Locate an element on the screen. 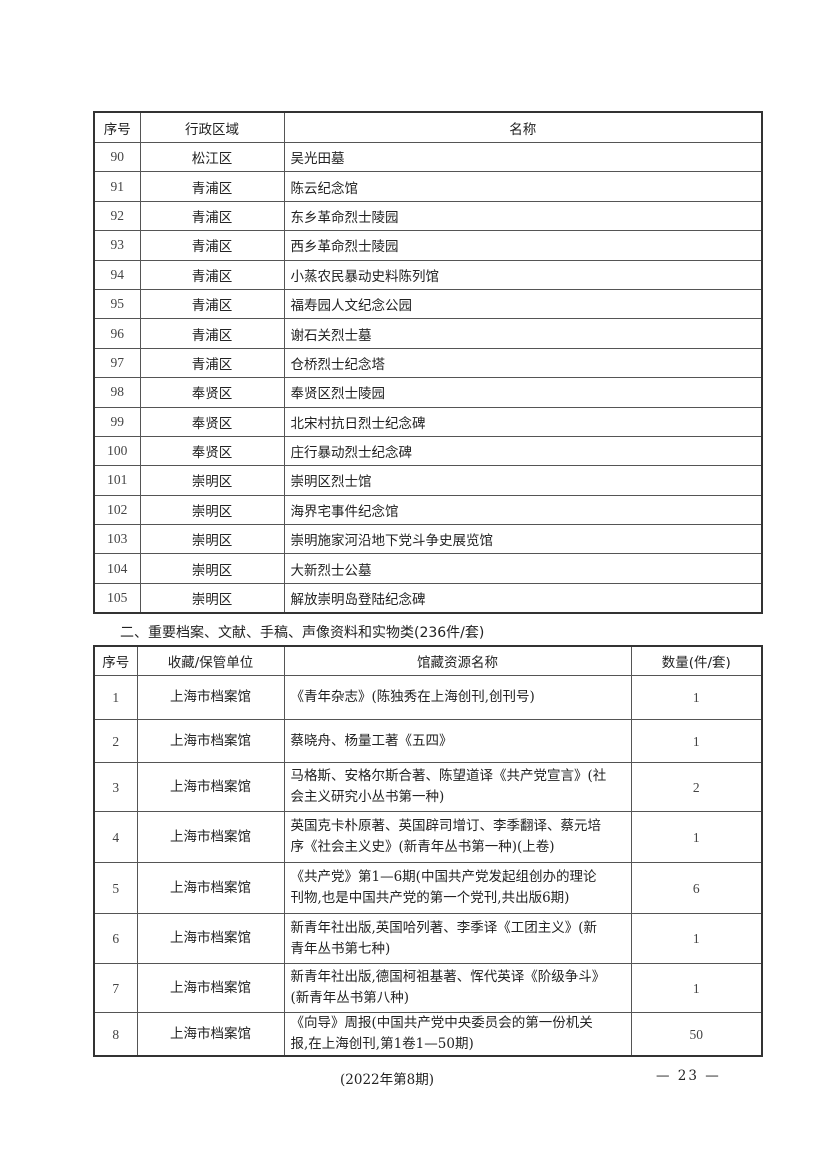 Image resolution: width=827 pixels, height=1170 pixels. table-row: 92 青浦区 东乡革命烈士陵园 is located at coordinates (428, 216).